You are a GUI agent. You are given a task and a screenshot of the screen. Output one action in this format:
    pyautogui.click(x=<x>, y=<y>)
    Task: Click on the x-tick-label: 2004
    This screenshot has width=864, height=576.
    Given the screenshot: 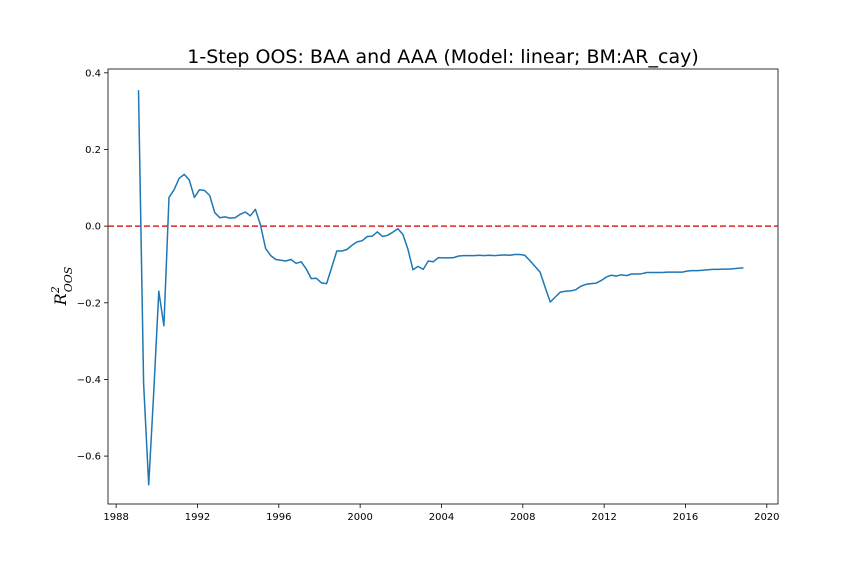 What is the action you would take?
    pyautogui.click(x=441, y=517)
    